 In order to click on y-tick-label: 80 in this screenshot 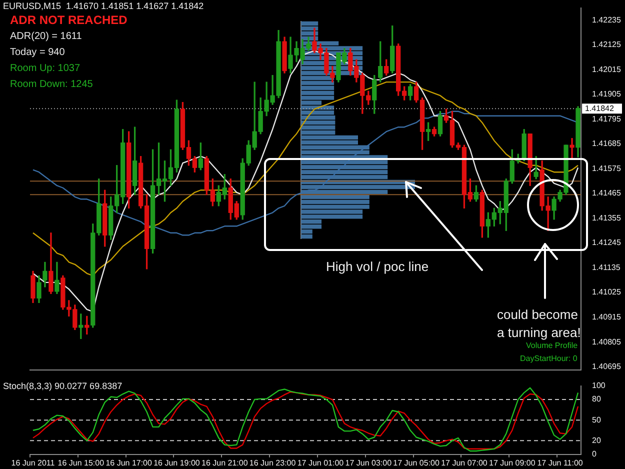, I will do `click(597, 399)`.